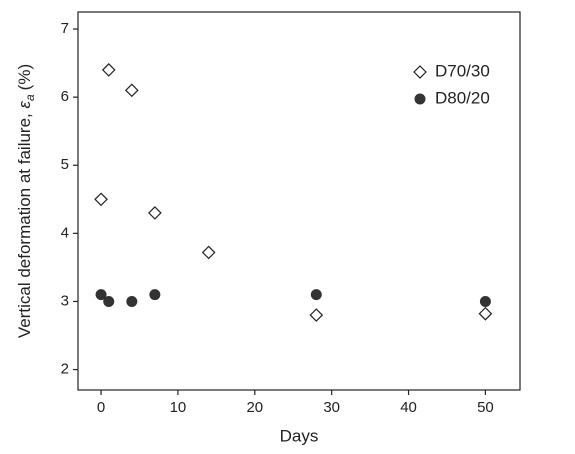  I want to click on y-tick-label: 3, so click(65, 300).